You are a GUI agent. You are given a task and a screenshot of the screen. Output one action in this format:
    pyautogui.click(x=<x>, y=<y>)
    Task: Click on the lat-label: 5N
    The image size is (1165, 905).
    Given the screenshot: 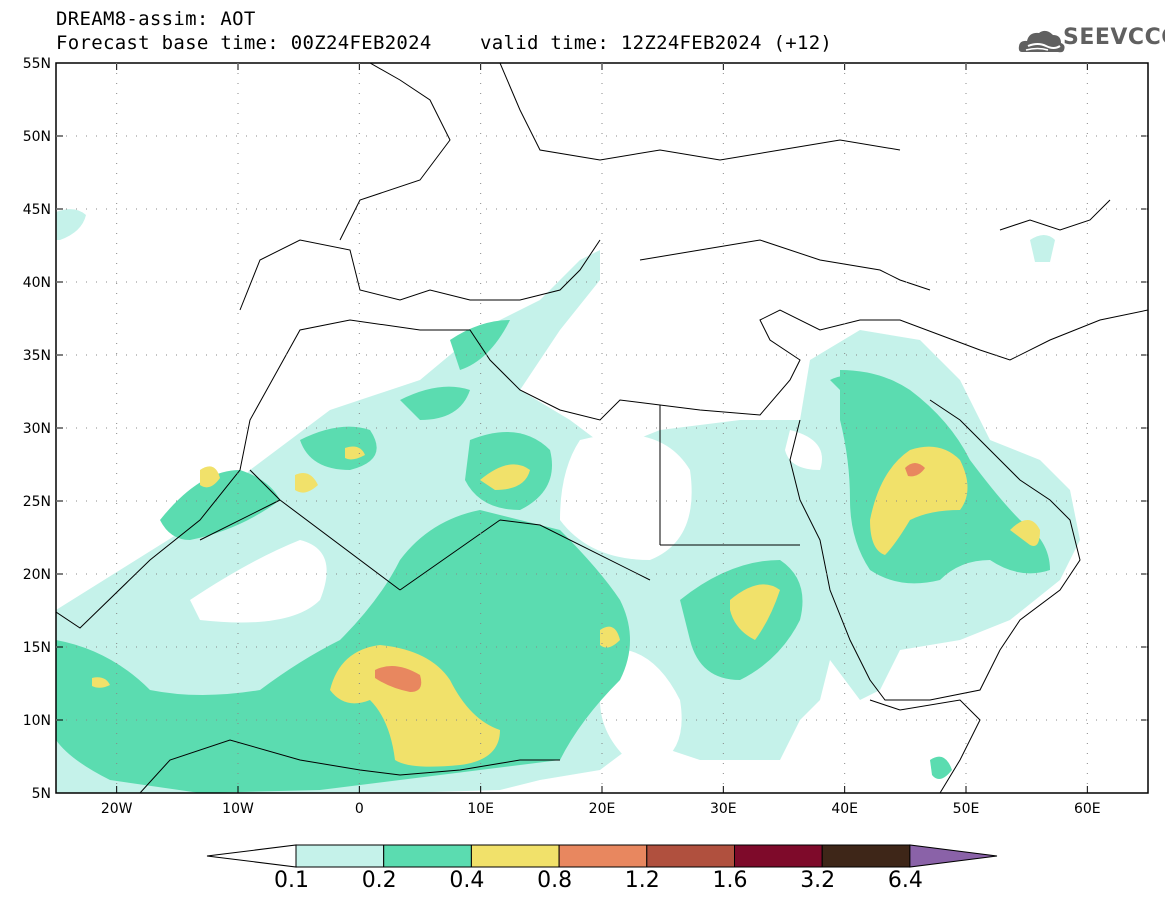 What is the action you would take?
    pyautogui.click(x=41, y=794)
    